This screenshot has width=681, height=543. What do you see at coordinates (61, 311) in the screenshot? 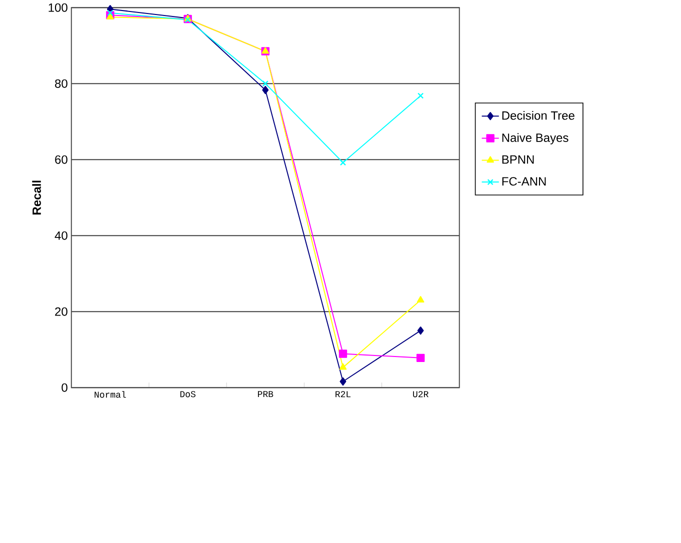
I see `y-tick-label: 20` at bounding box center [61, 311].